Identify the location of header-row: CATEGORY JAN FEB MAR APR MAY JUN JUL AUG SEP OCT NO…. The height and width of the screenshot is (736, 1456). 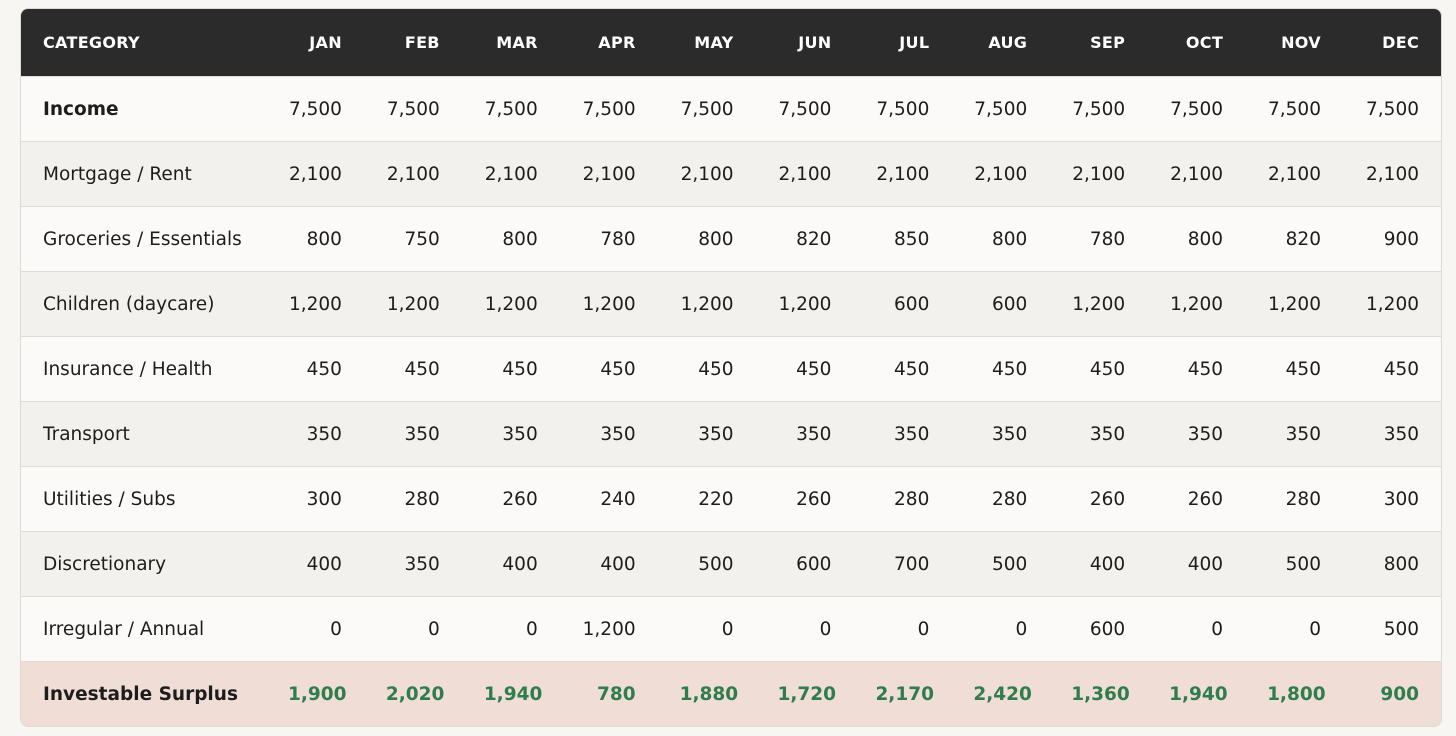
(731, 43).